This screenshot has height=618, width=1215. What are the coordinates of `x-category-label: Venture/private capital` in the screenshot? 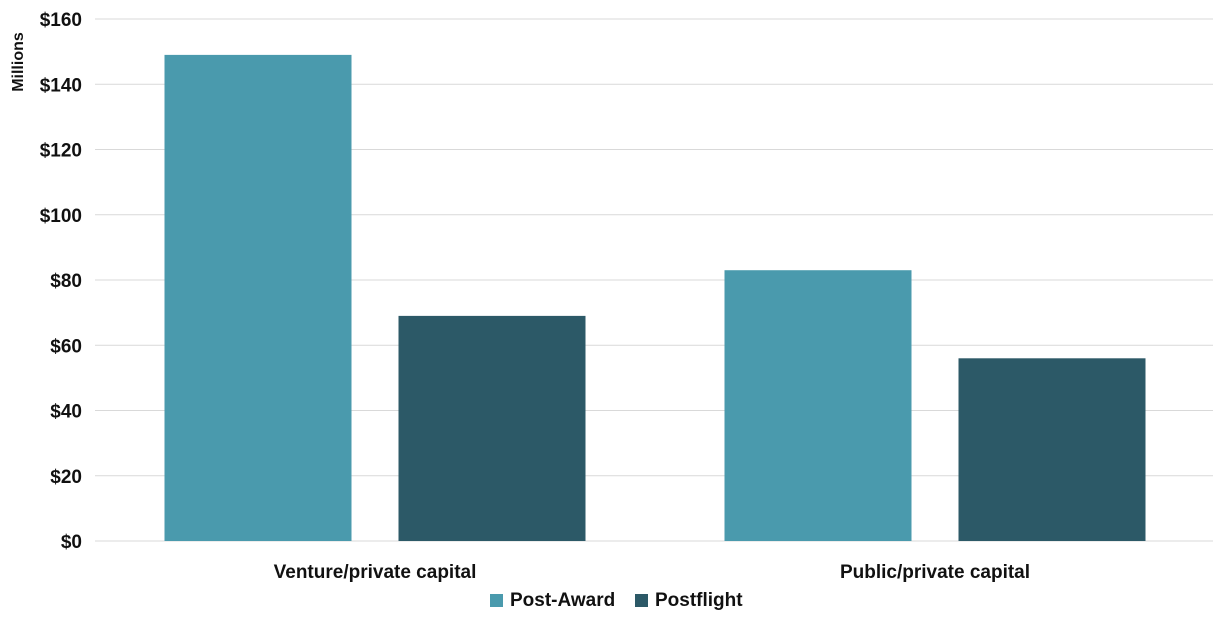 It's located at (375, 572).